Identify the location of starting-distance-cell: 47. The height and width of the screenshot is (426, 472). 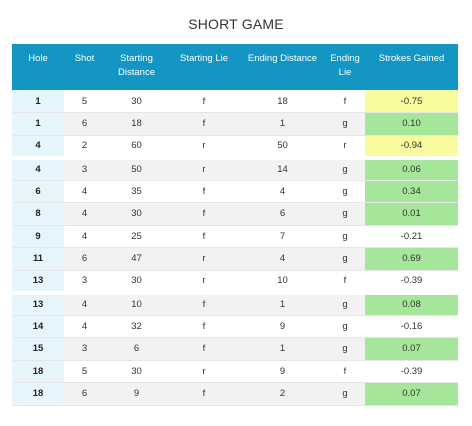
(136, 259).